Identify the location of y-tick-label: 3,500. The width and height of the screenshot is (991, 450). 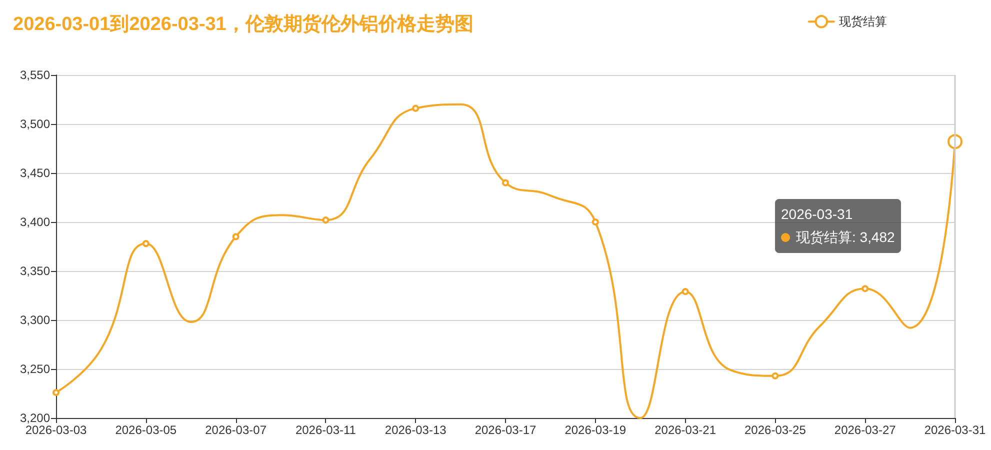
(35, 124).